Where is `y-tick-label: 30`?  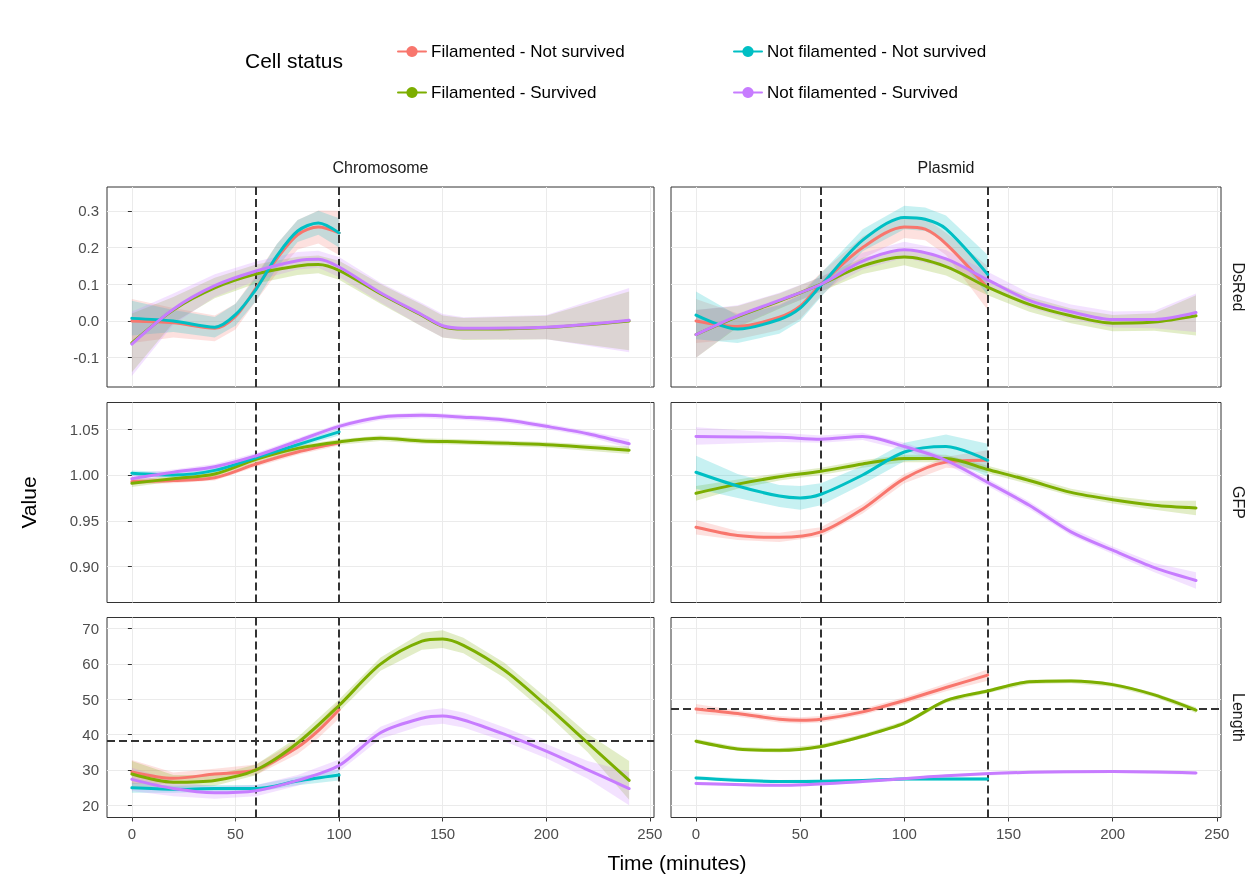
y-tick-label: 30 is located at coordinates (90, 770).